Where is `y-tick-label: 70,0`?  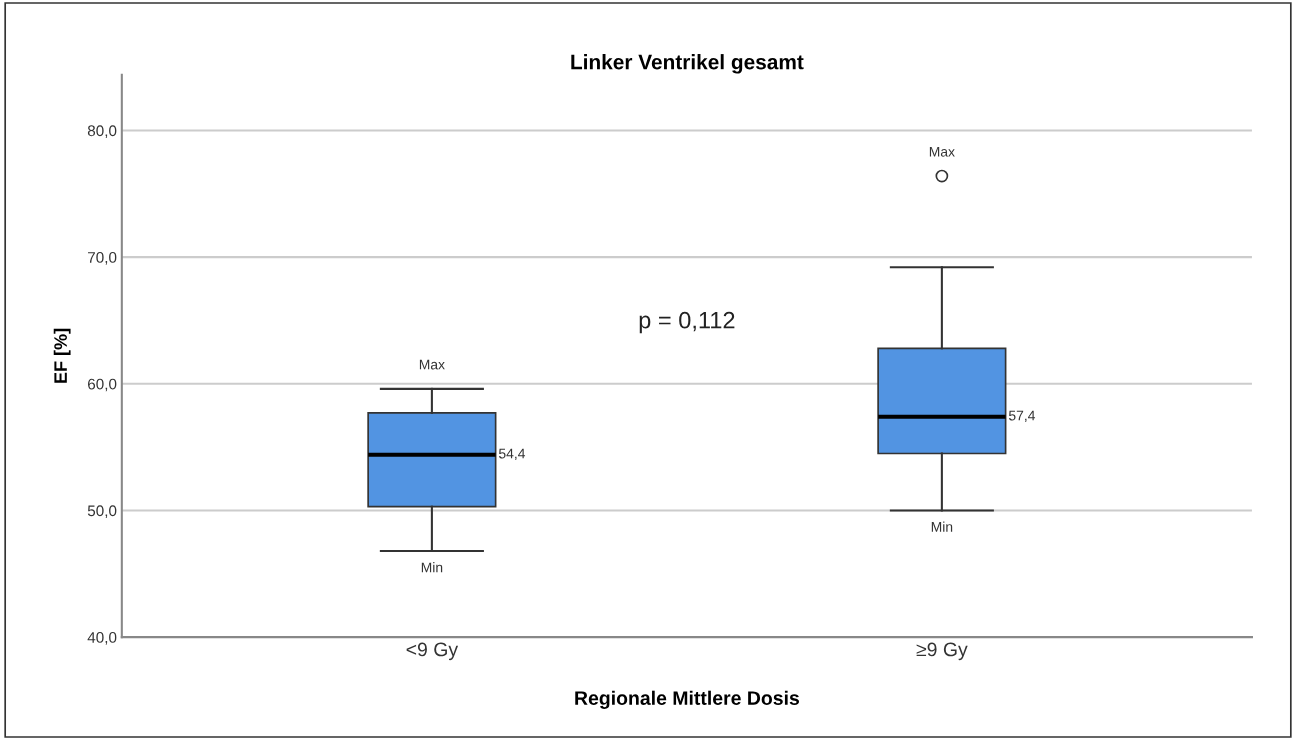
y-tick-label: 70,0 is located at coordinates (102, 258).